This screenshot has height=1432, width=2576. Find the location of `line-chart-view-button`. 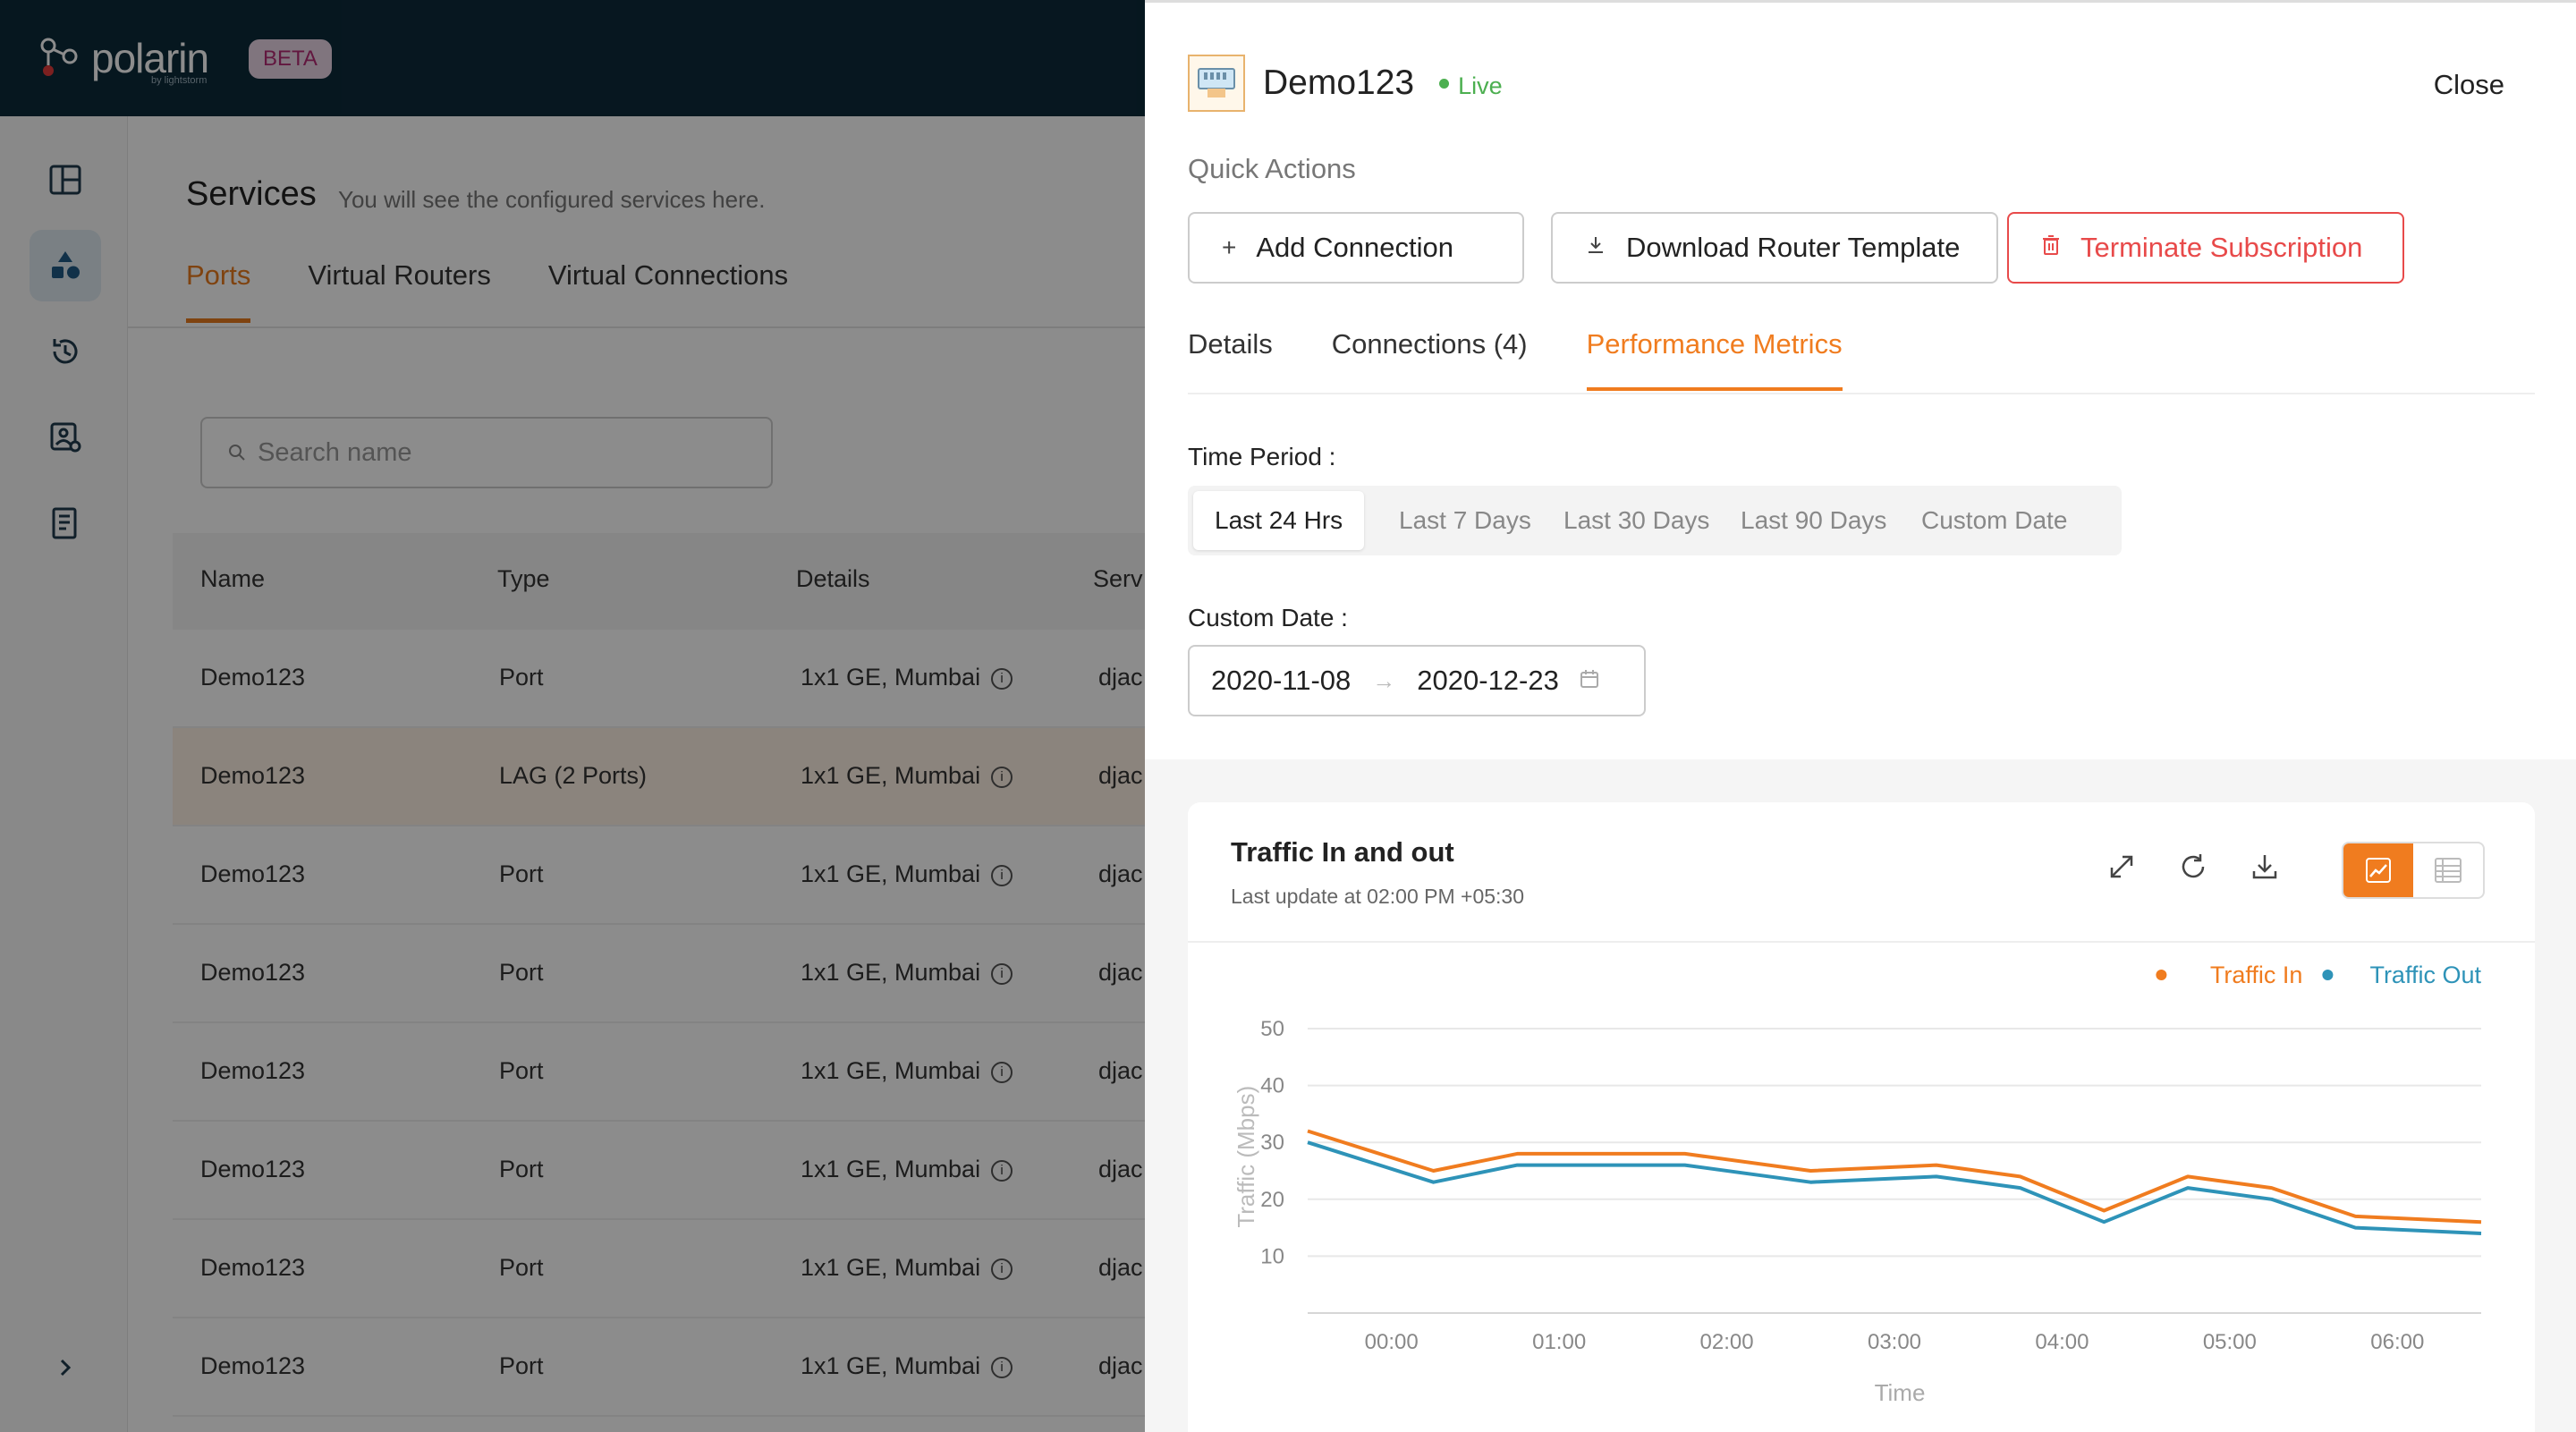

line-chart-view-button is located at coordinates (2378, 870).